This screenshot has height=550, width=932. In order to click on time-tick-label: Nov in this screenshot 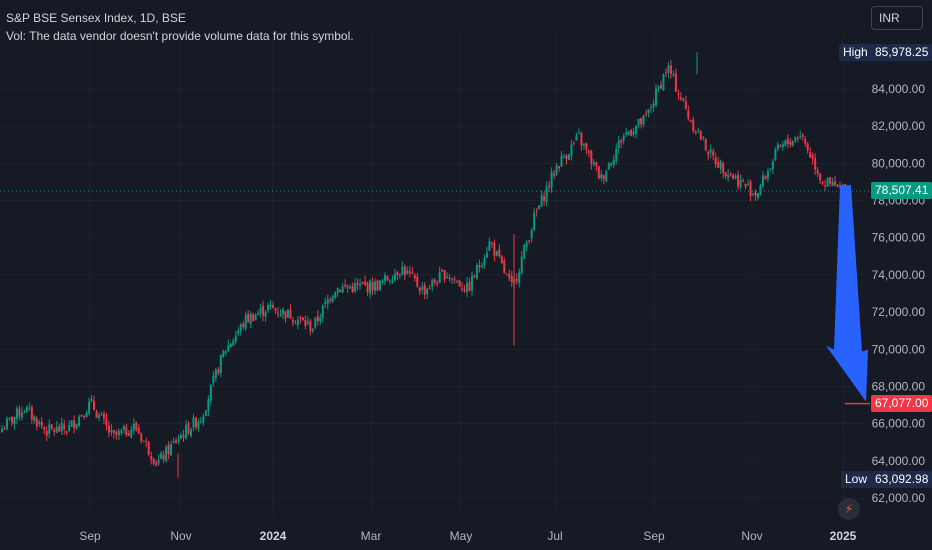, I will do `click(180, 536)`.